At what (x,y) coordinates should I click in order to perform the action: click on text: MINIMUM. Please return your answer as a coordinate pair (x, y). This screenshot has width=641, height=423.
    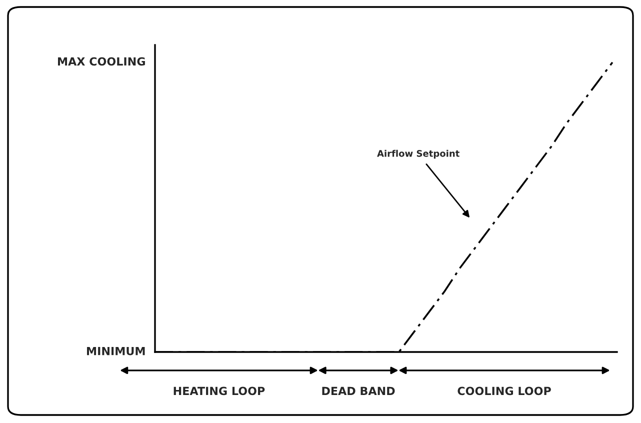
    Looking at the image, I should click on (116, 351).